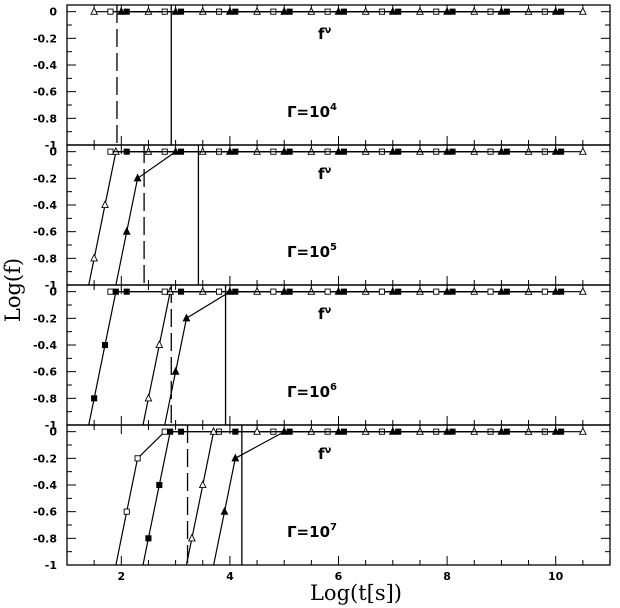 Image resolution: width=620 pixels, height=608 pixels. Describe the element at coordinates (556, 576) in the screenshot. I see `x-tick-label: 10` at that location.